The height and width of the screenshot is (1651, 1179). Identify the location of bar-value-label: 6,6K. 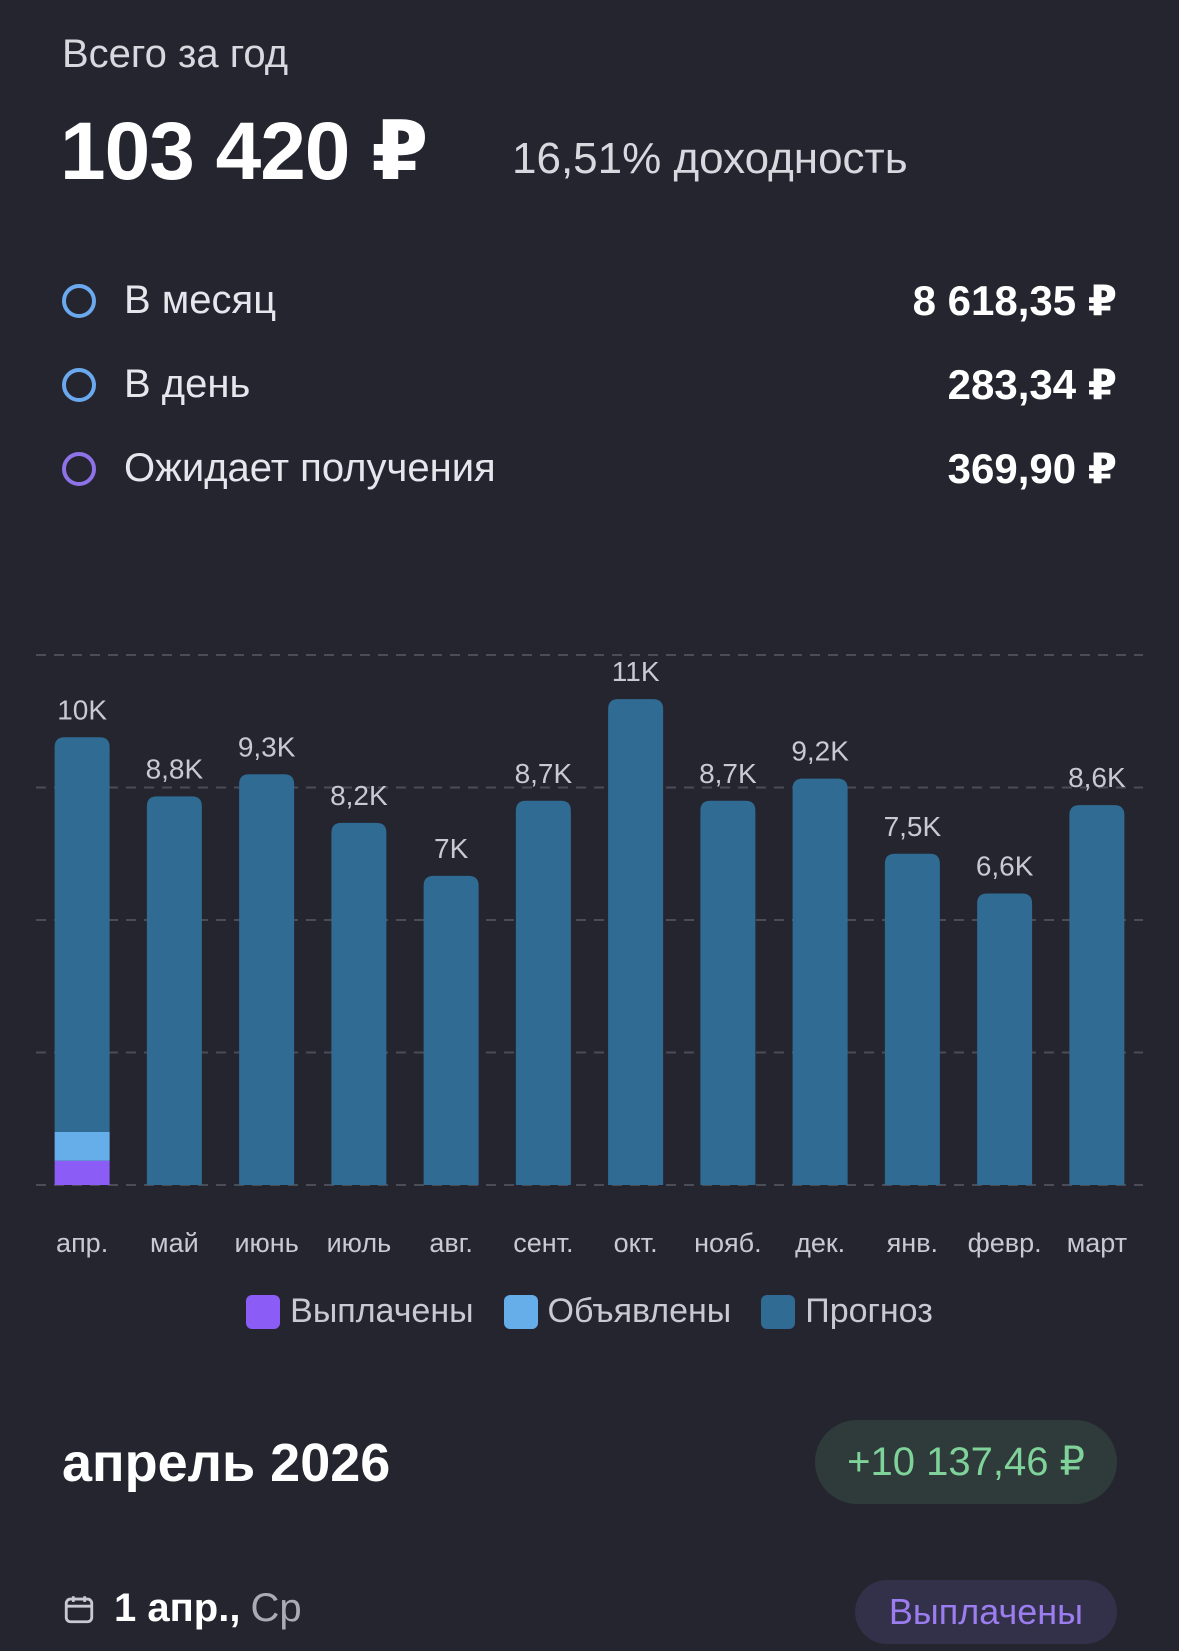
(1005, 866).